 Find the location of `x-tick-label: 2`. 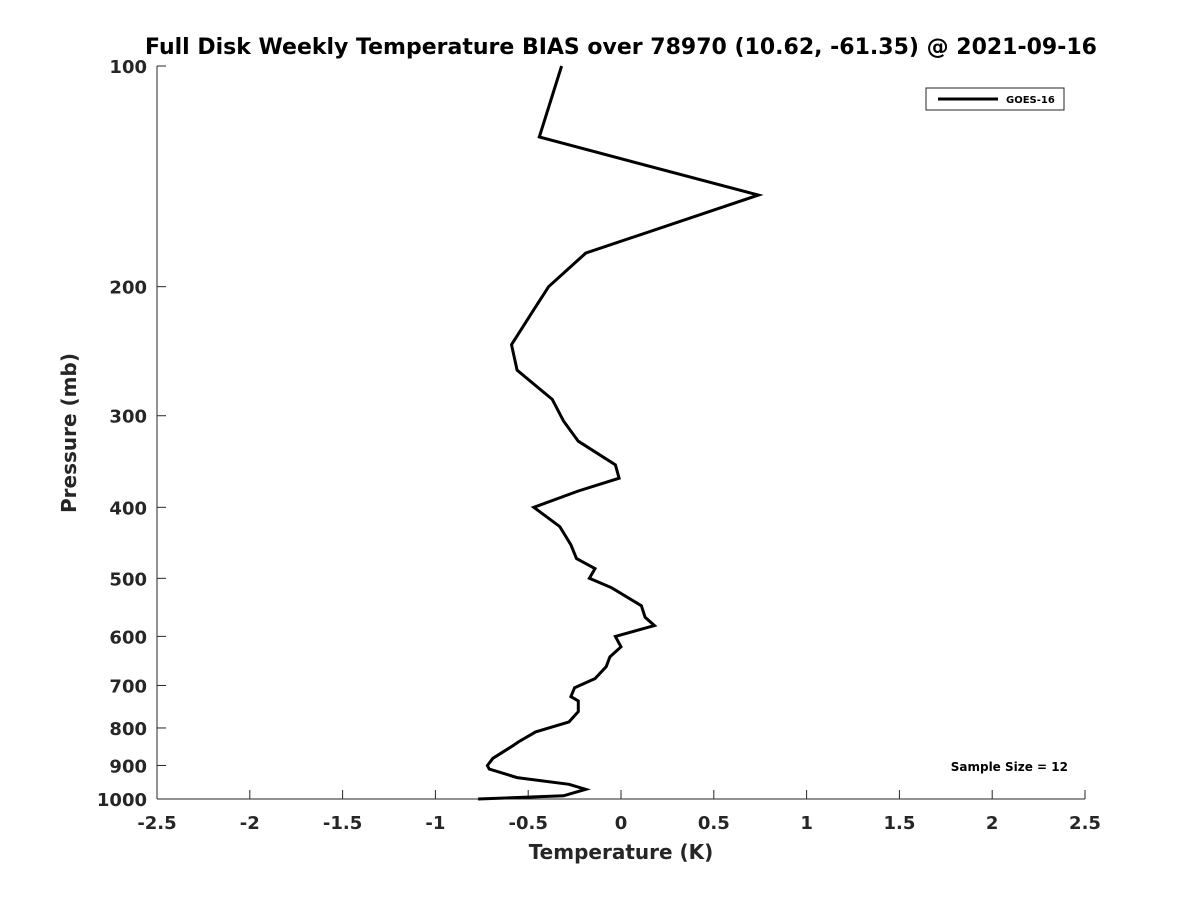

x-tick-label: 2 is located at coordinates (992, 823).